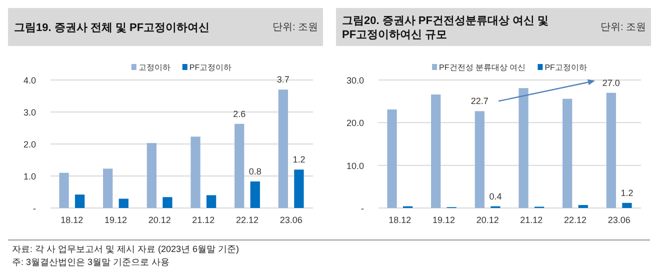  What do you see at coordinates (355, 123) in the screenshot?
I see `y-tick-label: 20.0` at bounding box center [355, 123].